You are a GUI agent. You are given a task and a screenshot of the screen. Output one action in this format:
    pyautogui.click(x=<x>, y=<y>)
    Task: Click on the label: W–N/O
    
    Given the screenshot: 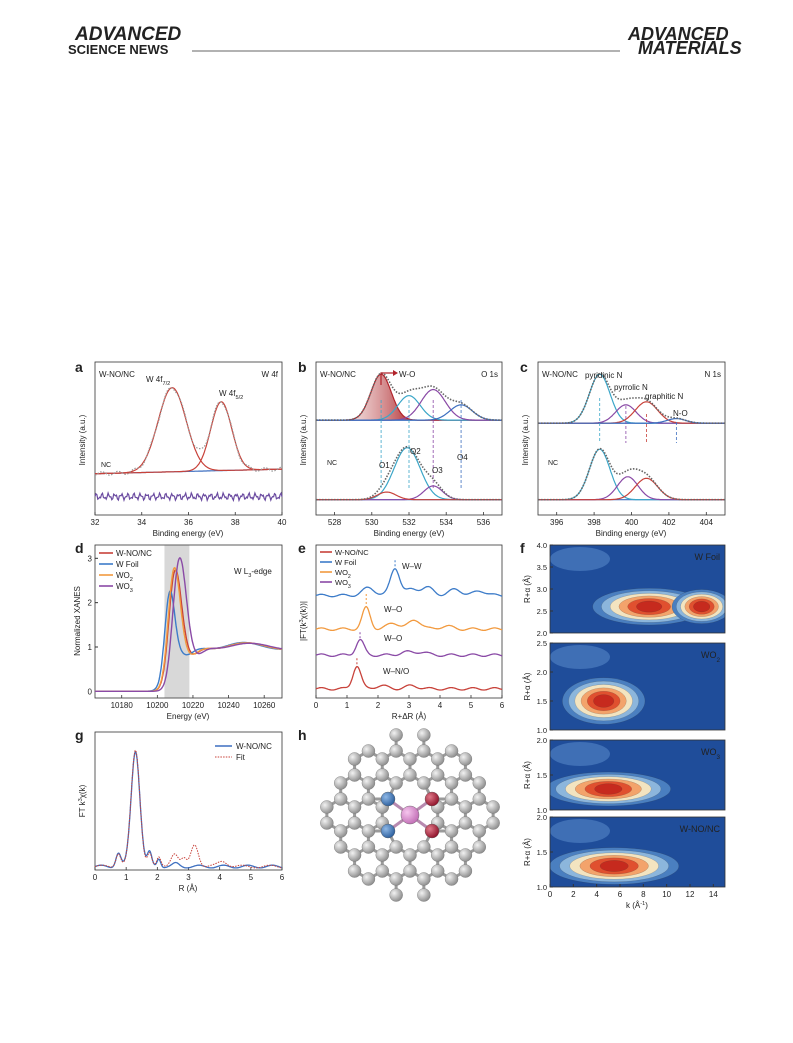 What is the action you would take?
    pyautogui.click(x=396, y=671)
    